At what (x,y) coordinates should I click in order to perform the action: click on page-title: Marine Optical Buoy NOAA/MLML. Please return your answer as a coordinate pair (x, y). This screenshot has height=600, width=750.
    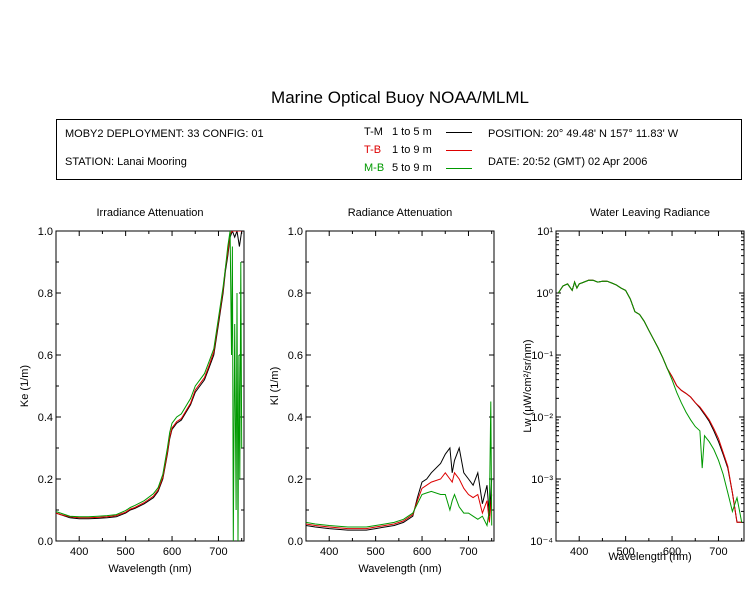
    Looking at the image, I should click on (400, 97).